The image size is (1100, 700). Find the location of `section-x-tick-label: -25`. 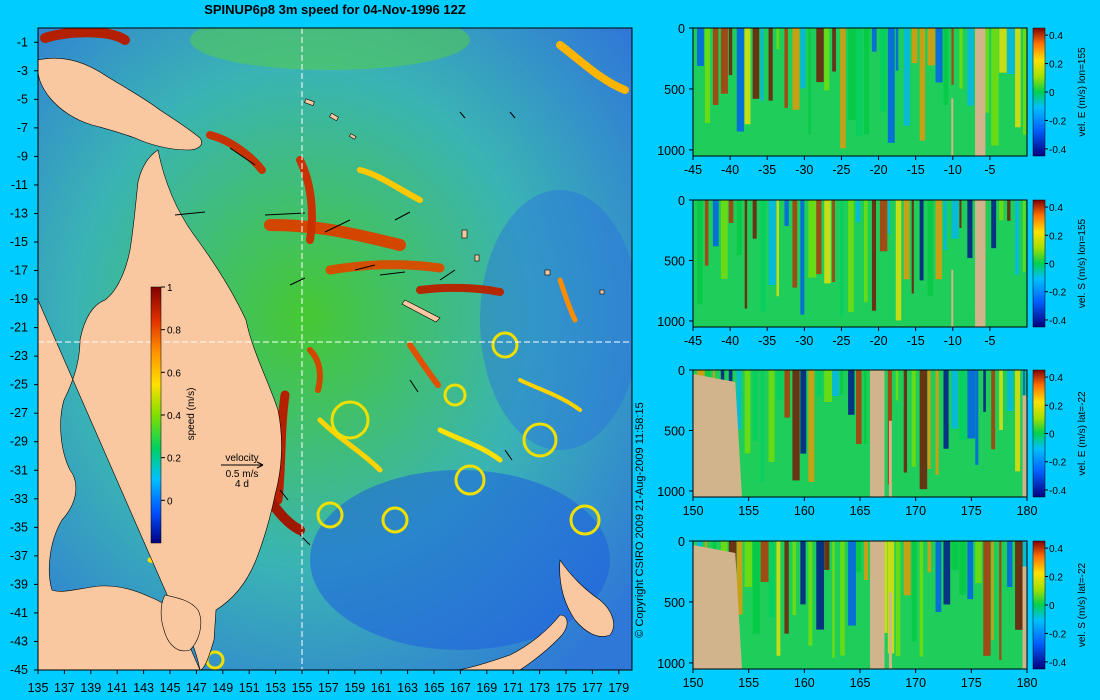

section-x-tick-label: -25 is located at coordinates (841, 341).